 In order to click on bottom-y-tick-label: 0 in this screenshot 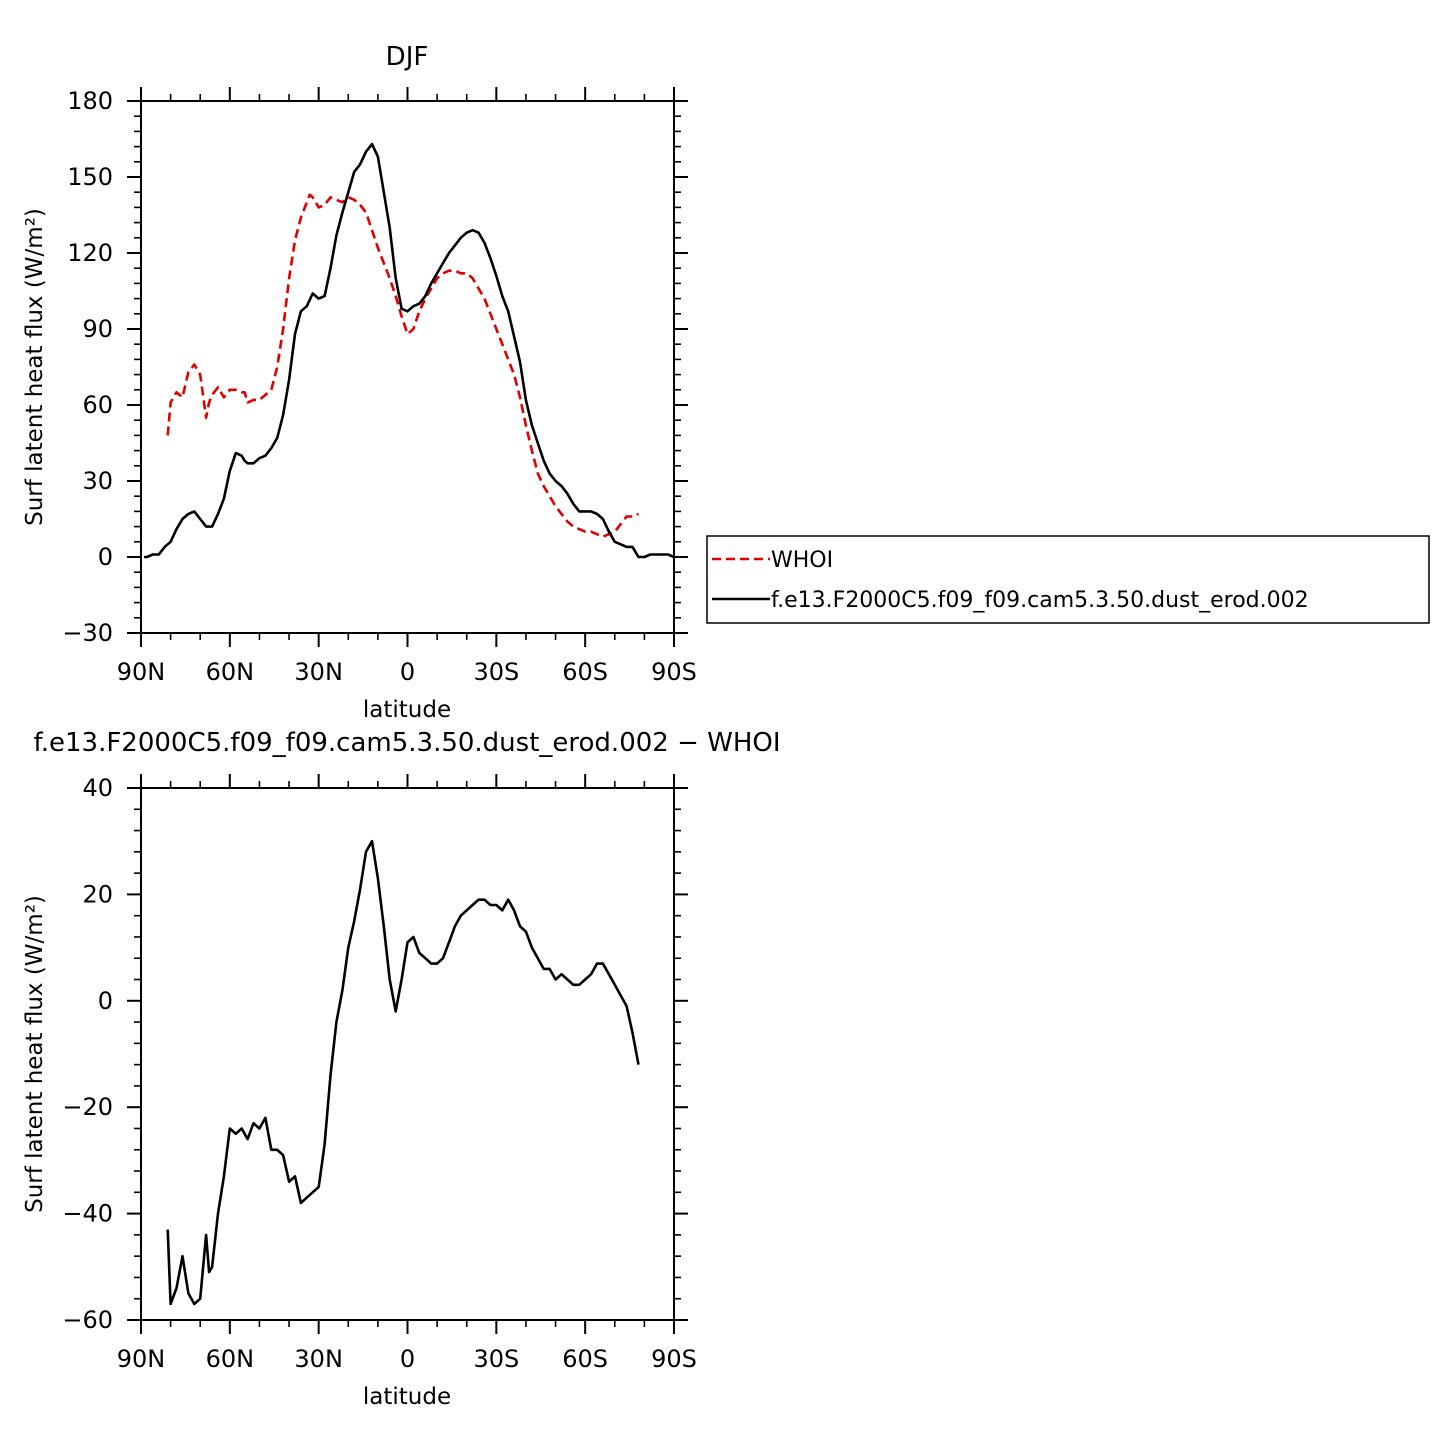, I will do `click(105, 1001)`.